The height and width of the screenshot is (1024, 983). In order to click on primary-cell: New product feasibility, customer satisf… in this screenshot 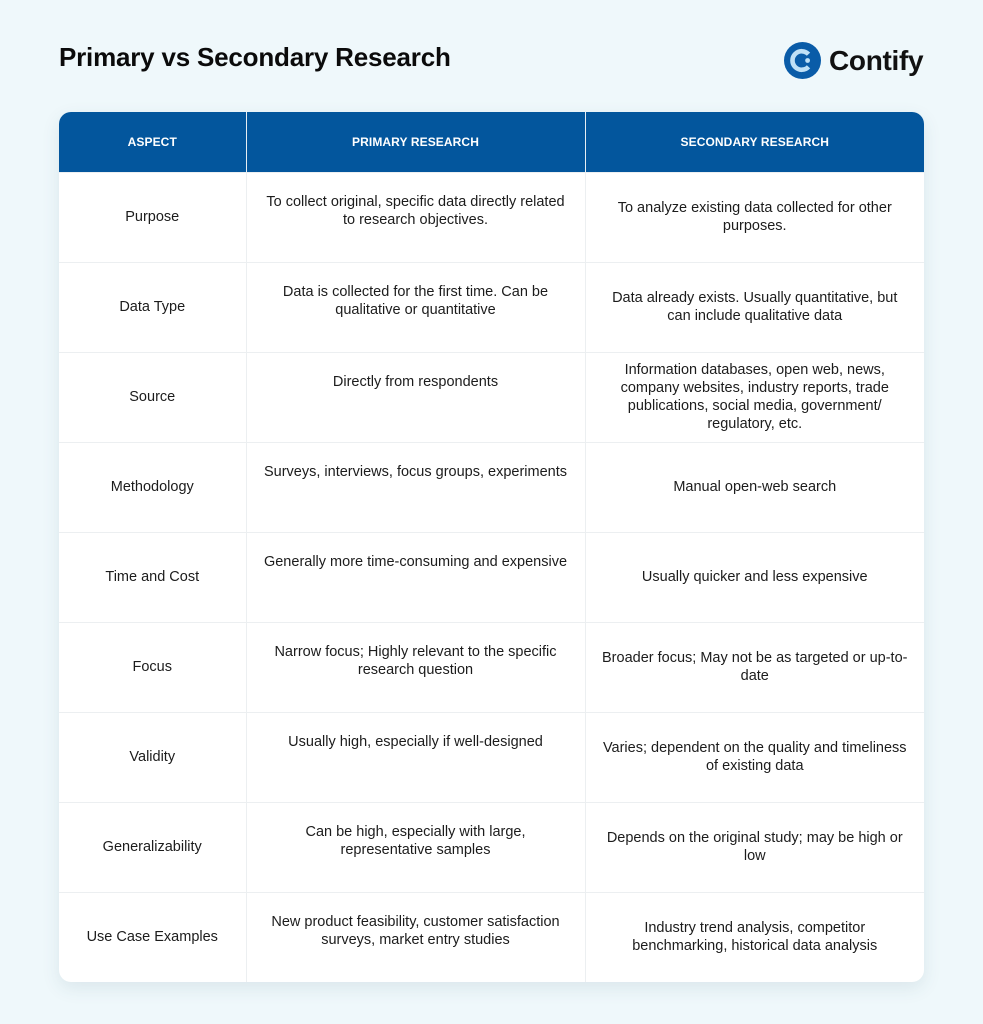, I will do `click(416, 936)`.